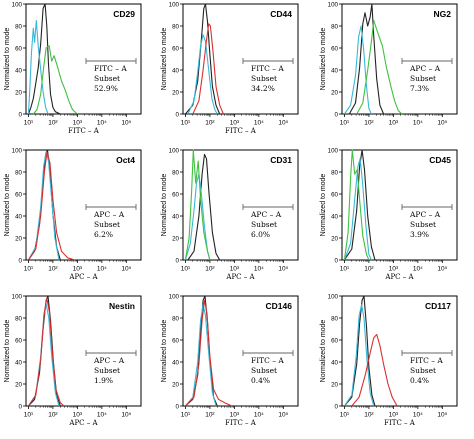  I want to click on gate-value: 0.4%, so click(260, 380).